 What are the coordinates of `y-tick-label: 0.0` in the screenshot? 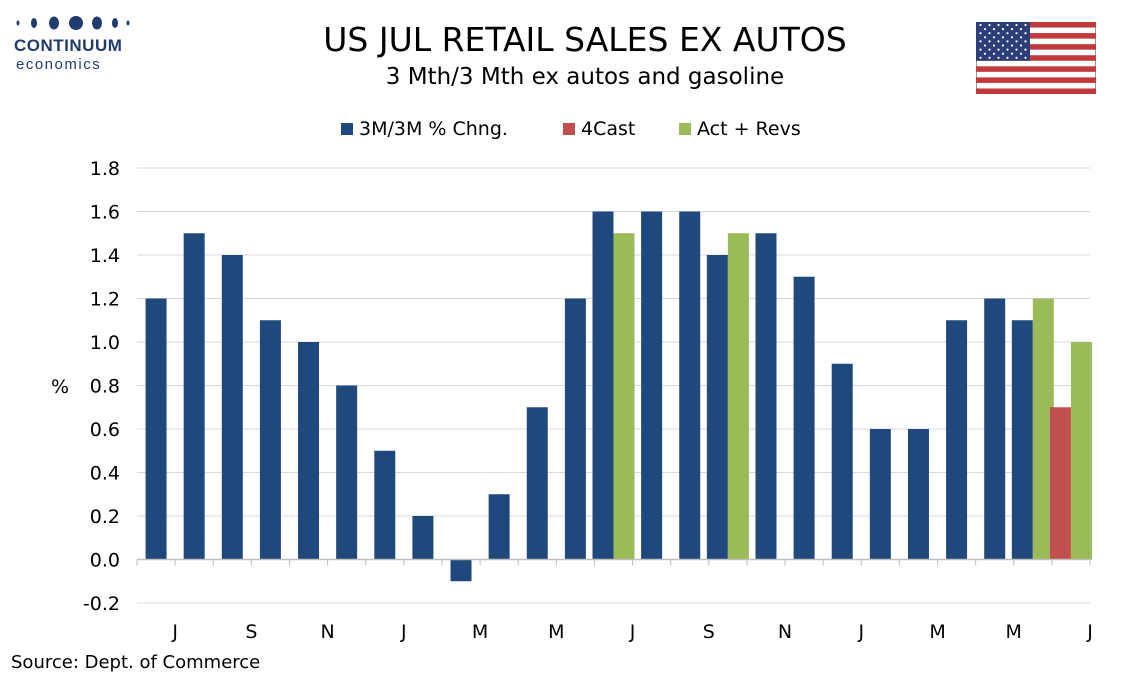 It's located at (105, 561).